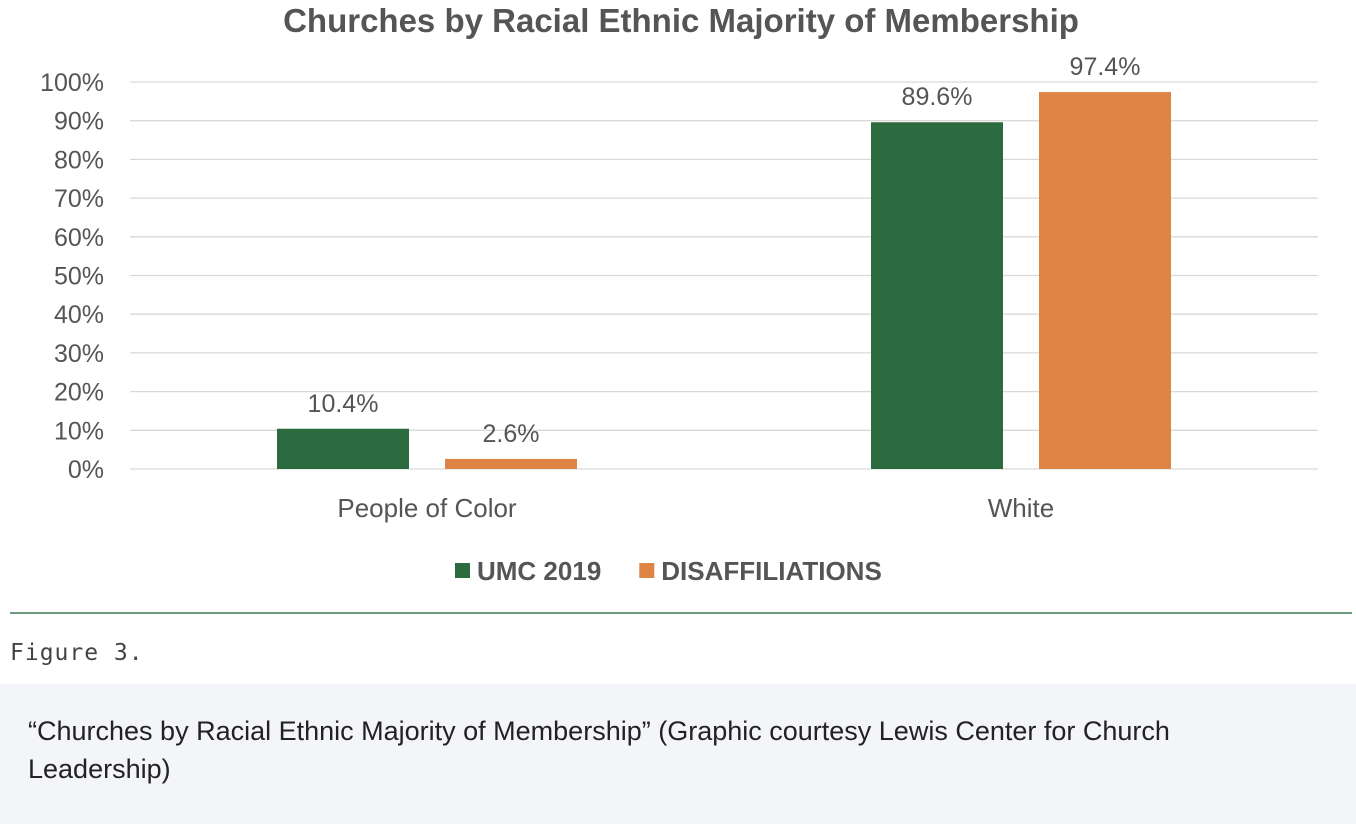  Describe the element at coordinates (79, 431) in the screenshot. I see `y-tick-label: 10%` at that location.